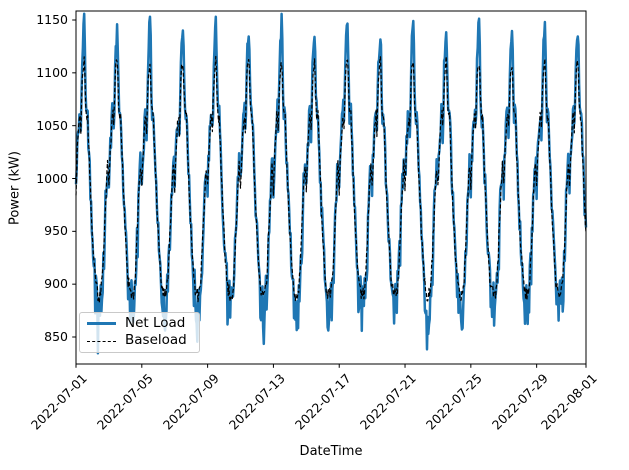  I want to click on y-tick-label: 900, so click(56, 283).